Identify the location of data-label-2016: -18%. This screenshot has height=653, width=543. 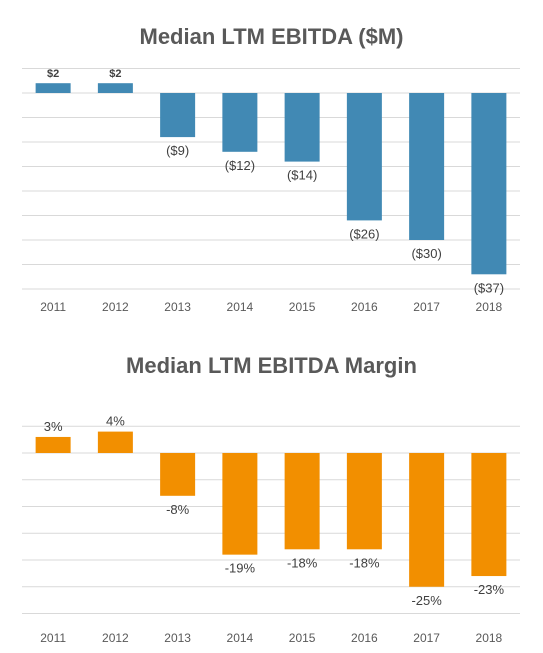
(364, 562).